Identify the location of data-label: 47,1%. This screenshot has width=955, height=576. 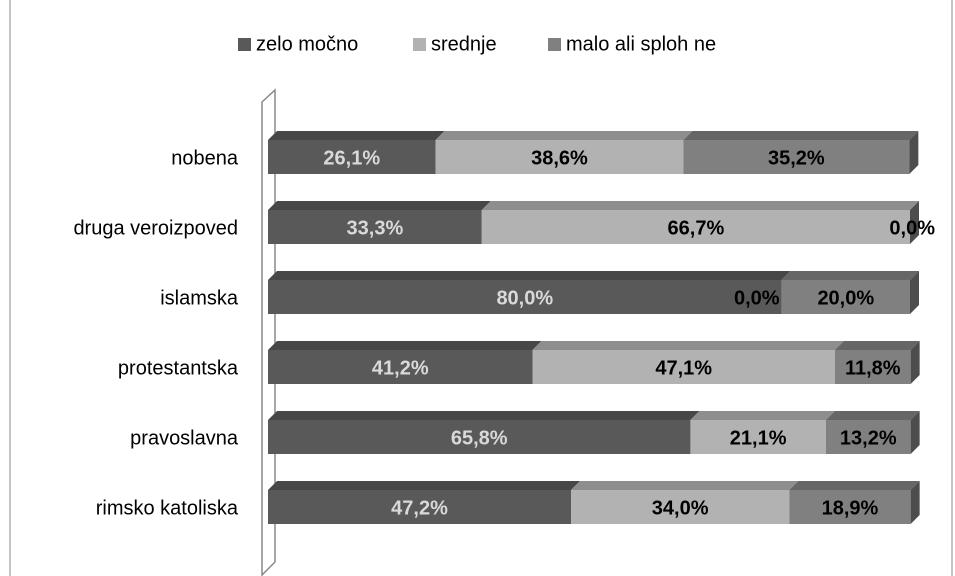
(683, 368).